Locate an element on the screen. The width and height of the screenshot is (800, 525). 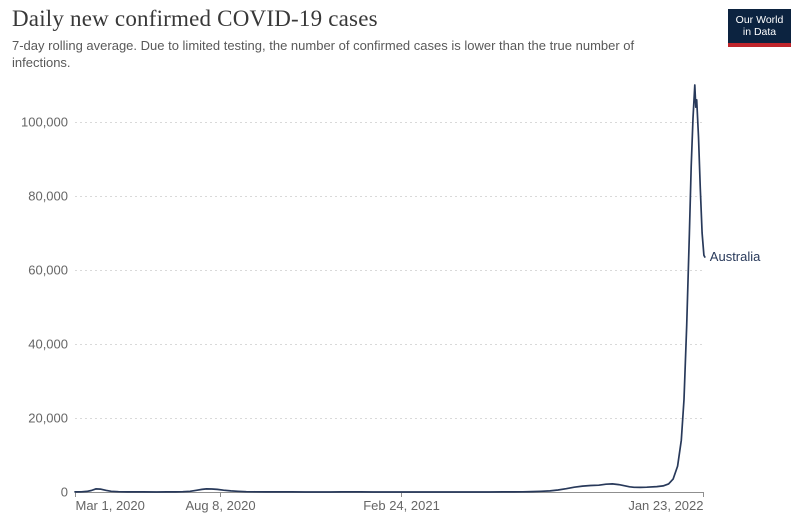
y-axis-labels: 0 20,000 40,000 60,000 80,000 100,000 is located at coordinates (44, 307).